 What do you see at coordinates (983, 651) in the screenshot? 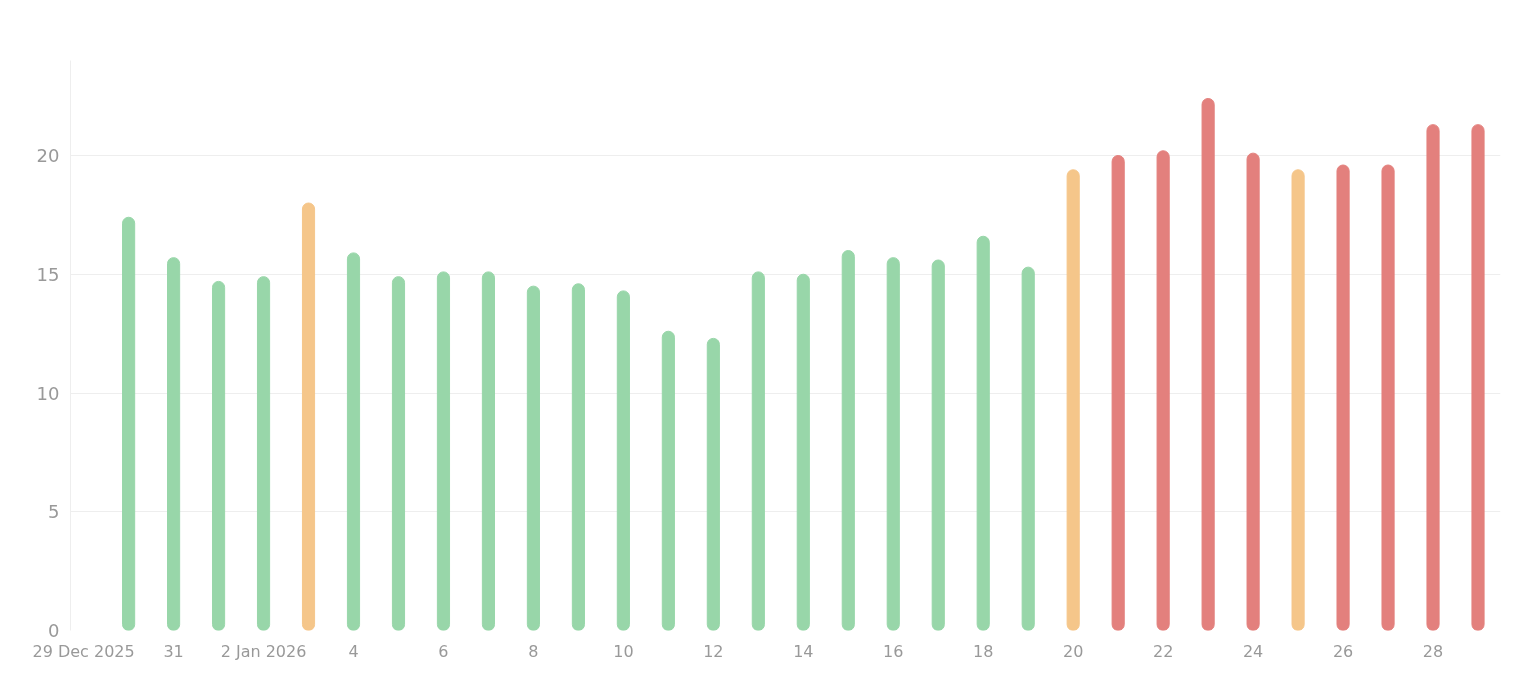
I see `x-tick-label: 18` at bounding box center [983, 651].